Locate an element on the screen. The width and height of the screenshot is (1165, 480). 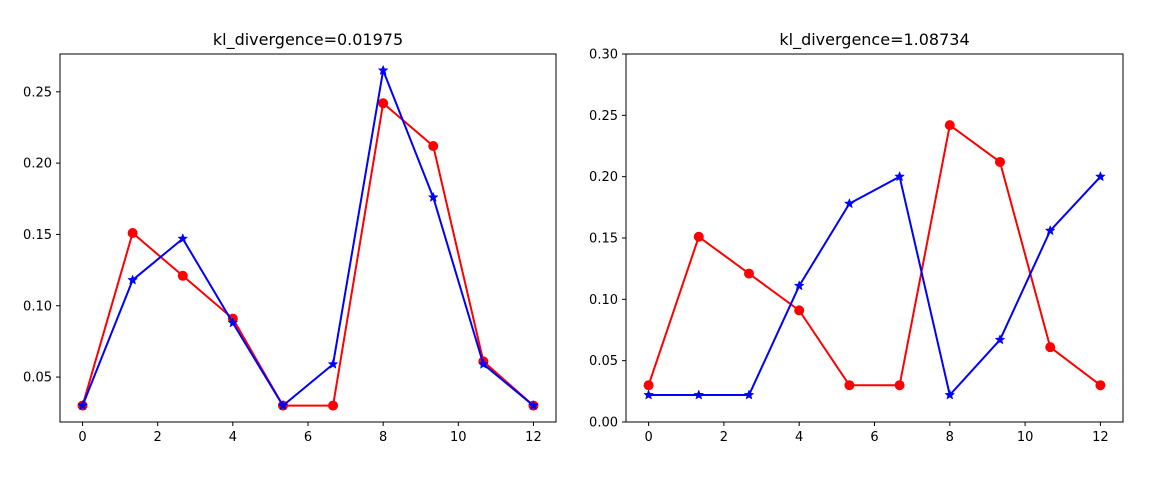
right-x-tick-label: 0 is located at coordinates (648, 437).